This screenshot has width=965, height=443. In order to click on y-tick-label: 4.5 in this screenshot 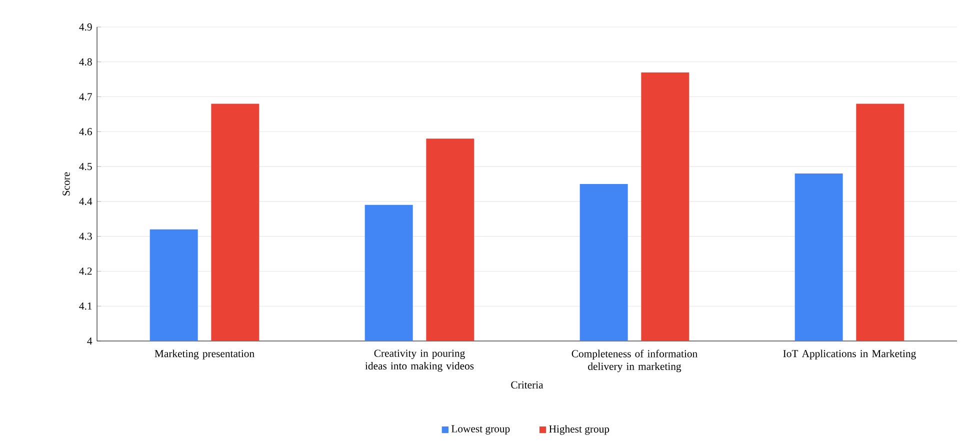, I will do `click(85, 166)`.